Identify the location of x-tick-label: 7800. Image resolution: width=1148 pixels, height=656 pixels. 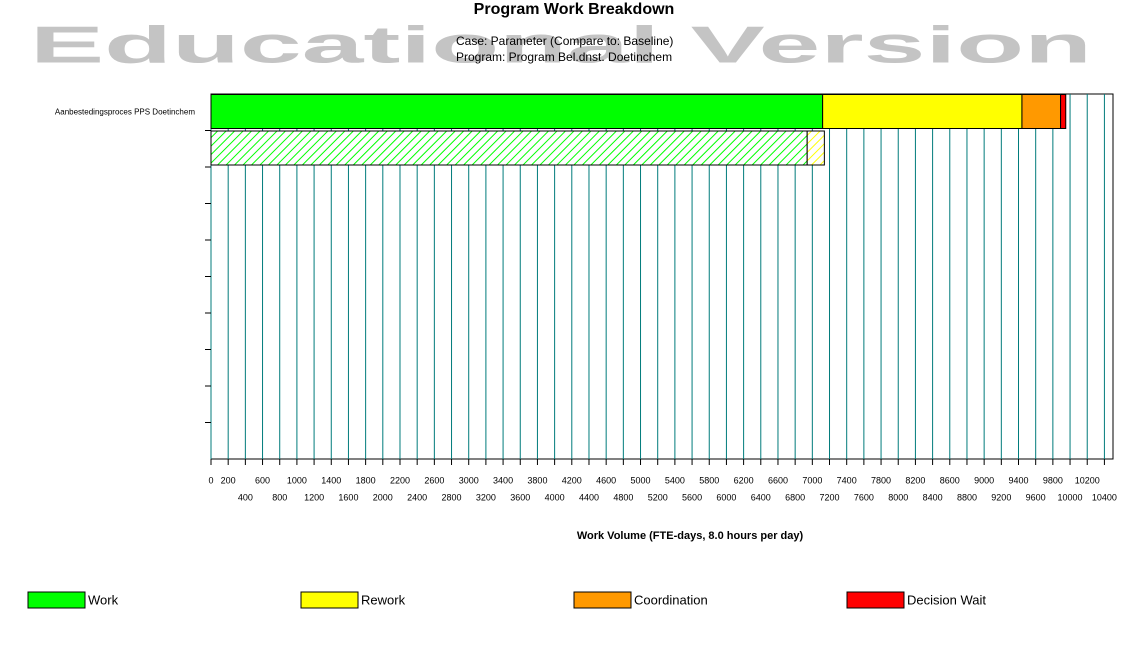
(881, 480).